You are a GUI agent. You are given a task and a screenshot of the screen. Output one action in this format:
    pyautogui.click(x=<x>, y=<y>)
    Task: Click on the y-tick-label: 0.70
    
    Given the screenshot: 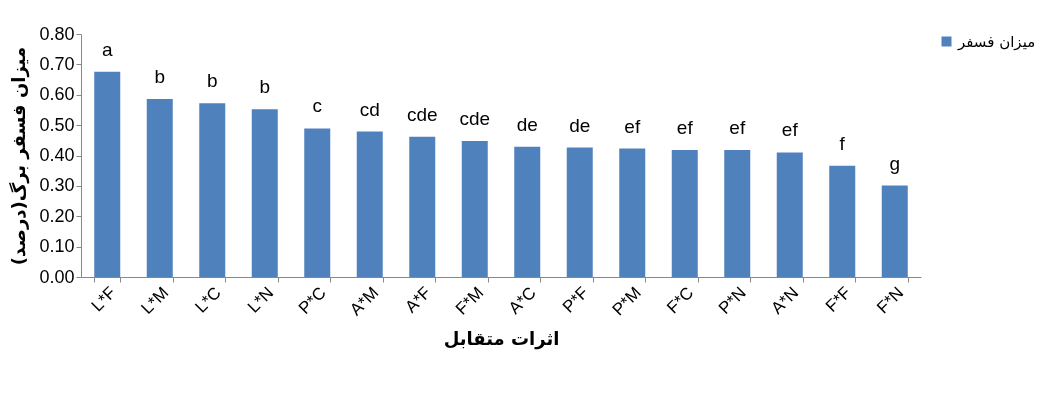 What is the action you would take?
    pyautogui.click(x=57, y=63)
    